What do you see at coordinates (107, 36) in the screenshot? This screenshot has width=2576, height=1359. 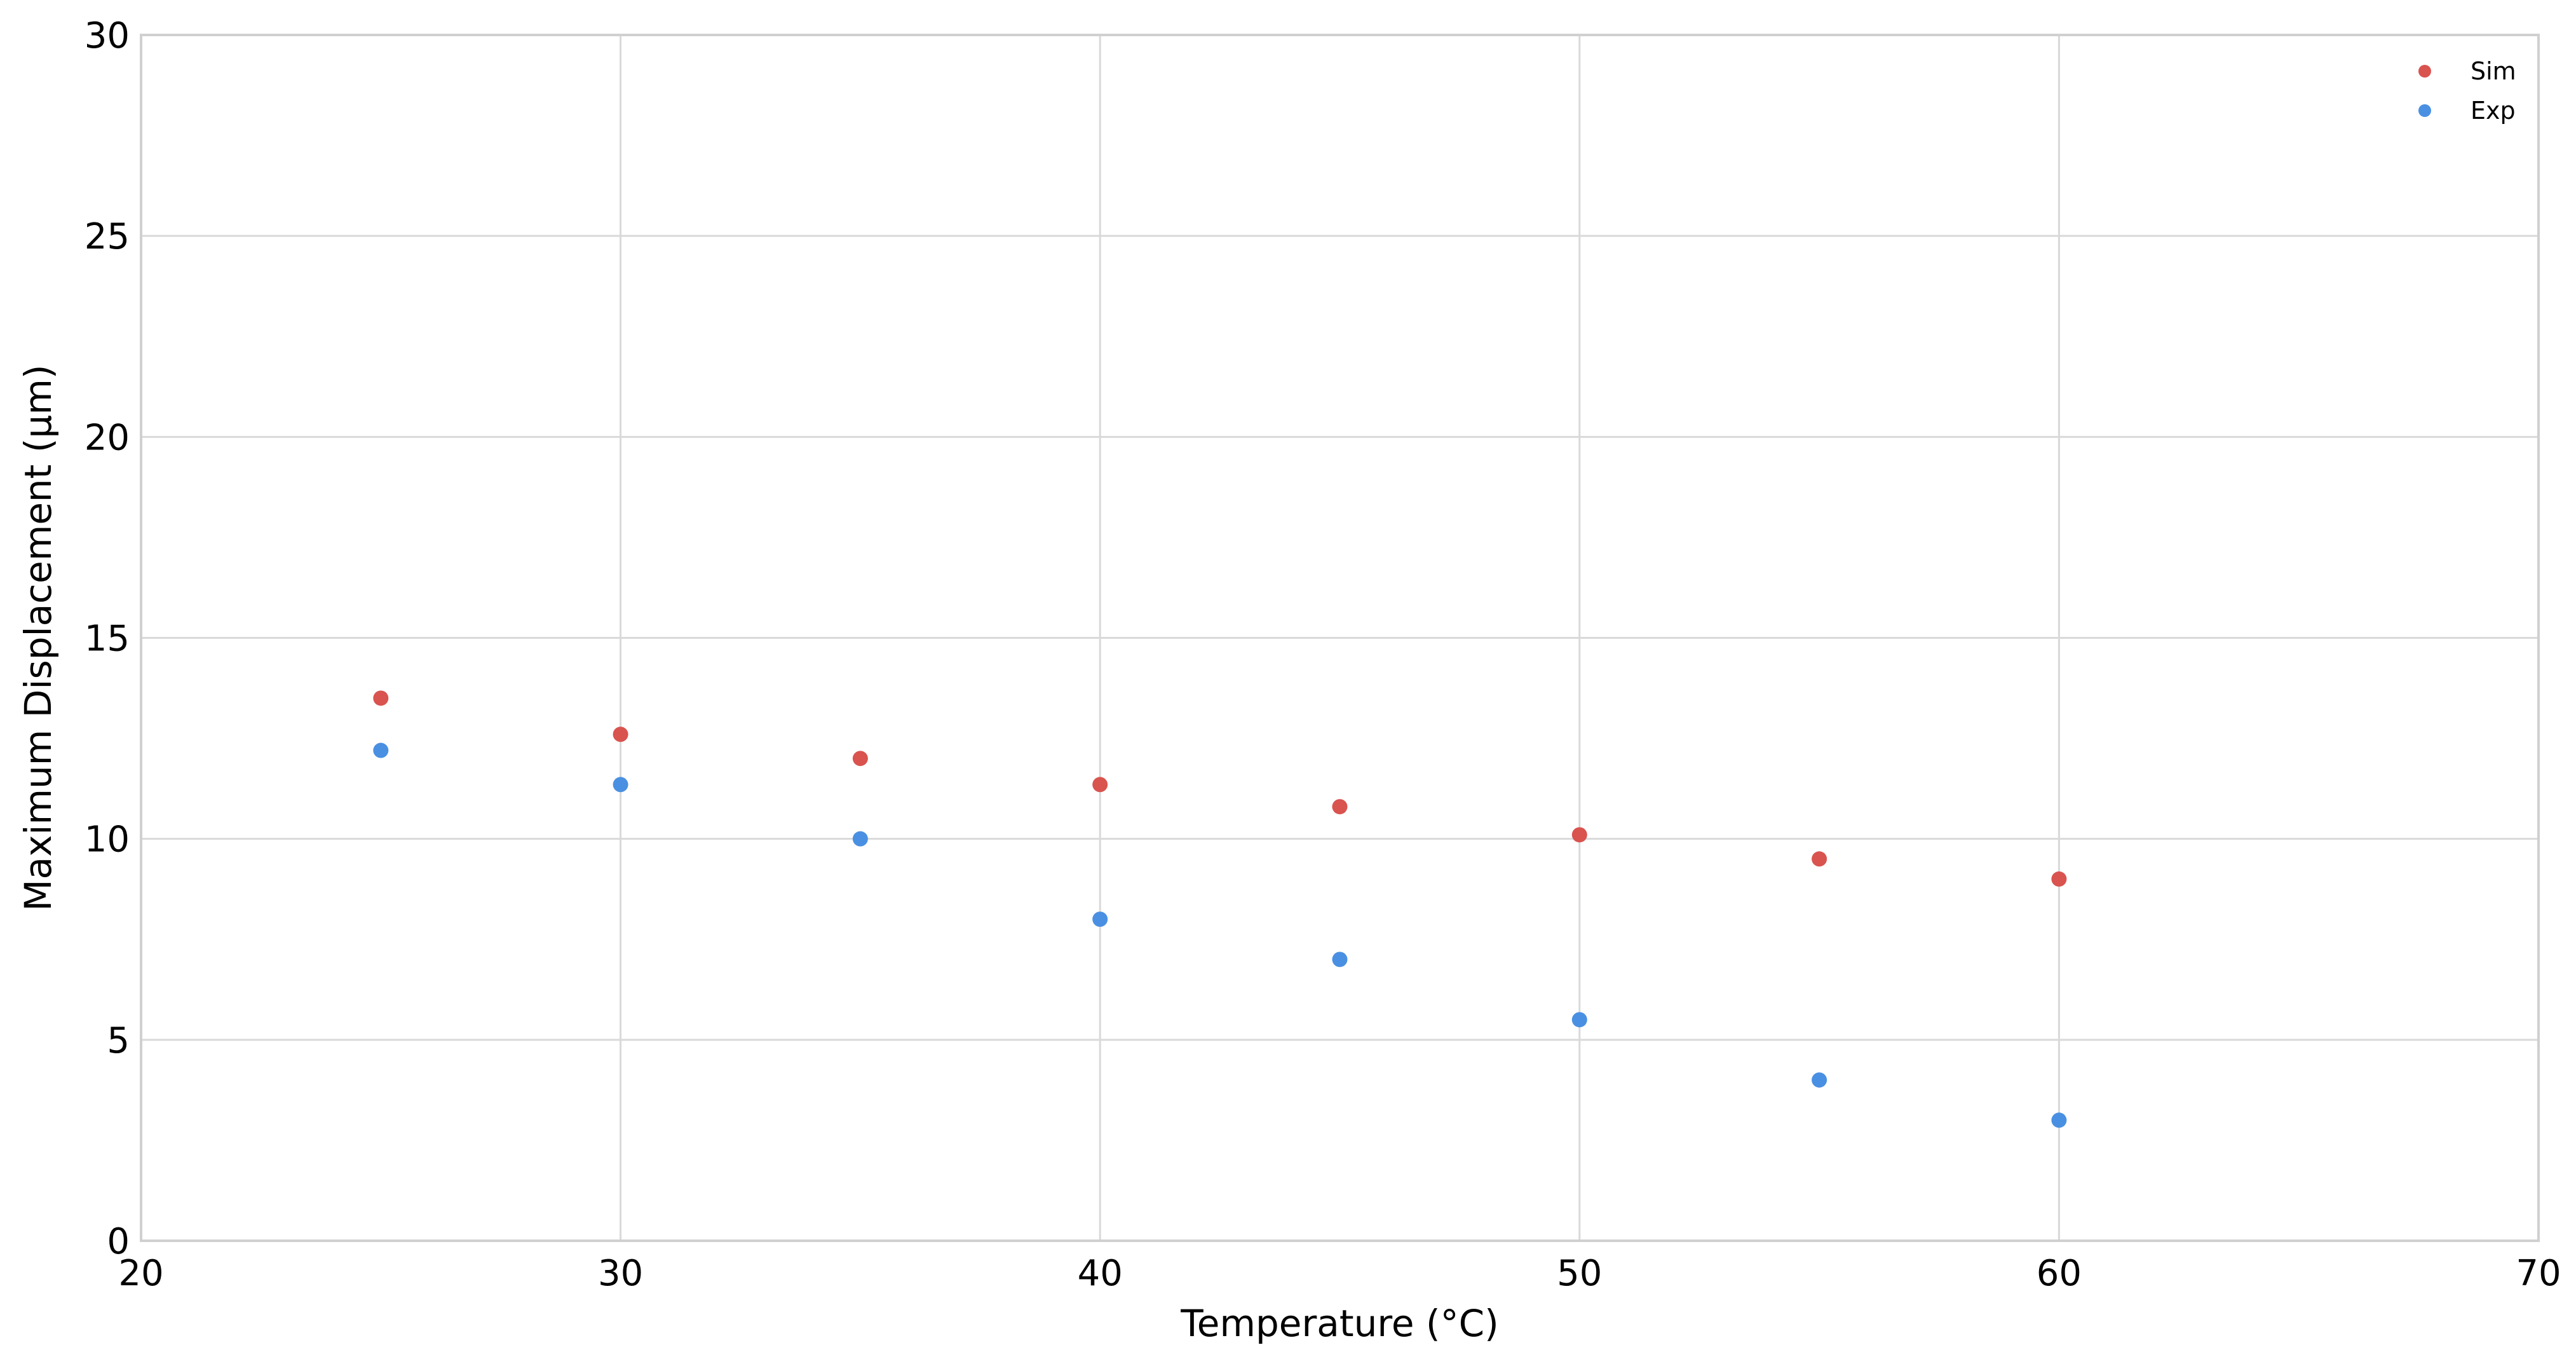 I see `y-tick-label: 30` at bounding box center [107, 36].